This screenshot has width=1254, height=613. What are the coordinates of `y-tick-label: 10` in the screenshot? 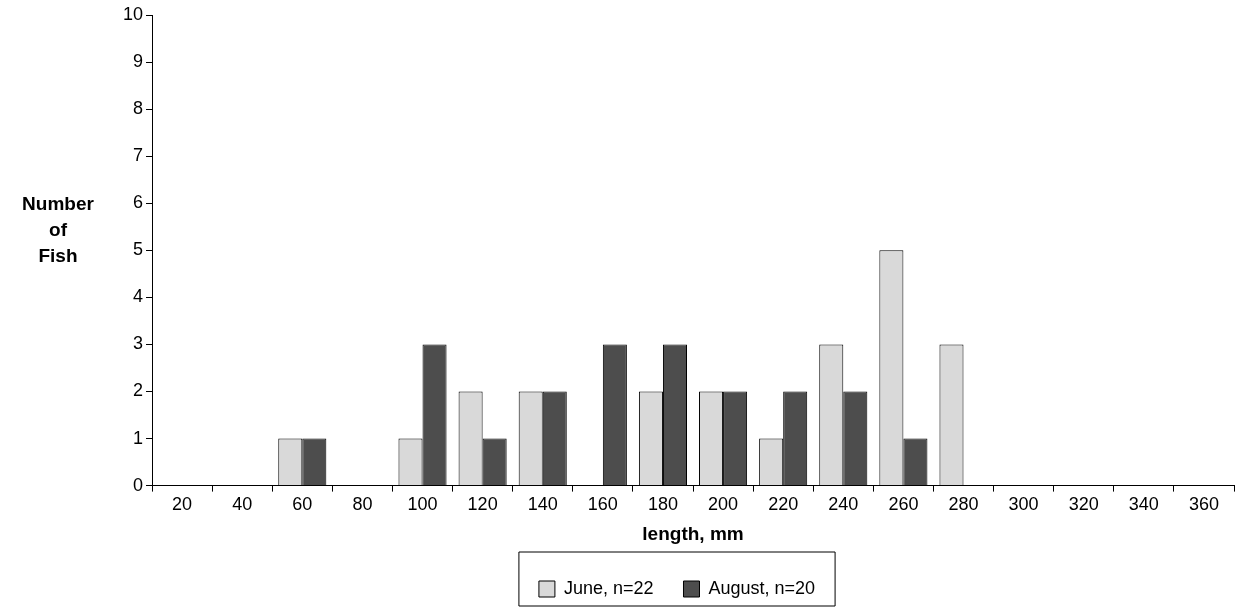 It's located at (133, 13).